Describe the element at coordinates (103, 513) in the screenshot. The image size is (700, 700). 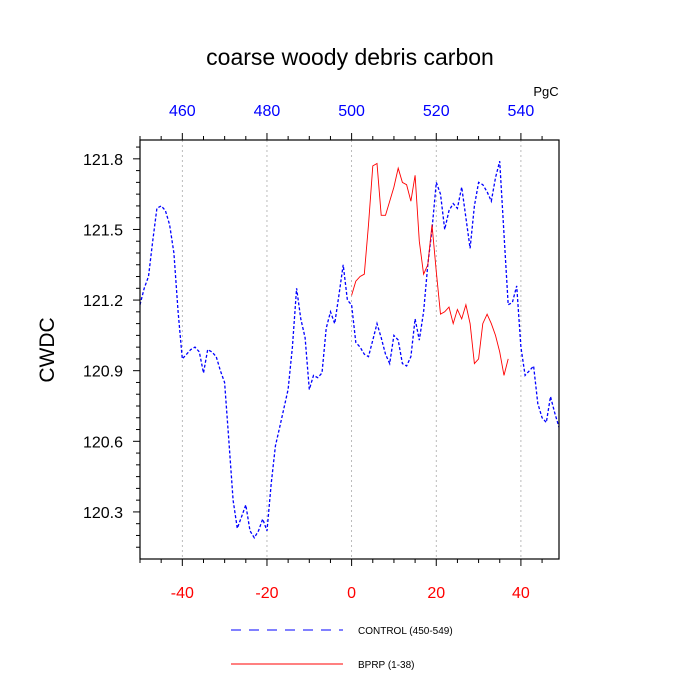
I see `y-tick-label: 120.3` at that location.